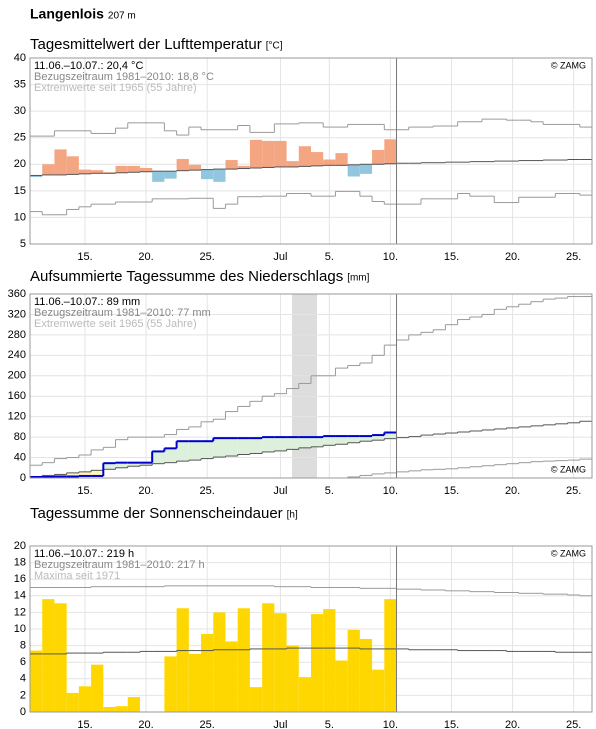 The height and width of the screenshot is (729, 596). What do you see at coordinates (23, 695) in the screenshot?
I see `y-tick-label: 2` at bounding box center [23, 695].